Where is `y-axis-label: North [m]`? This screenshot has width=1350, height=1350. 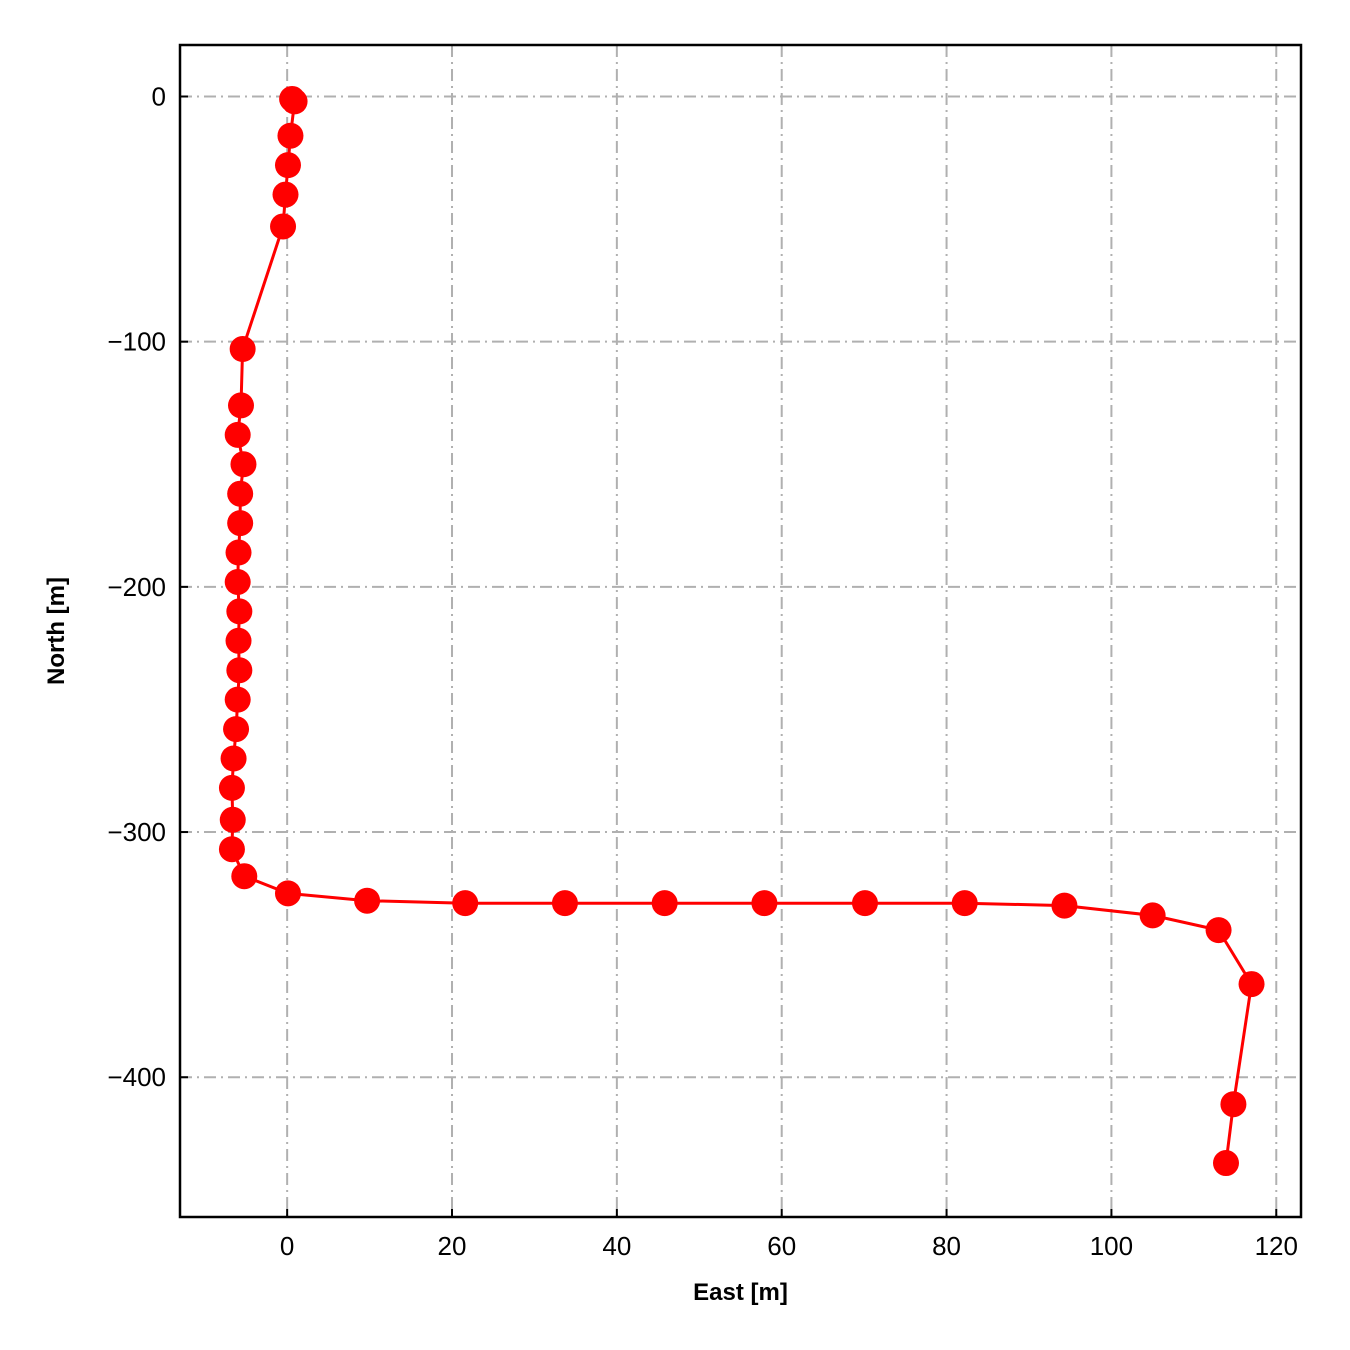
y-axis-label: North [m] is located at coordinates (56, 631).